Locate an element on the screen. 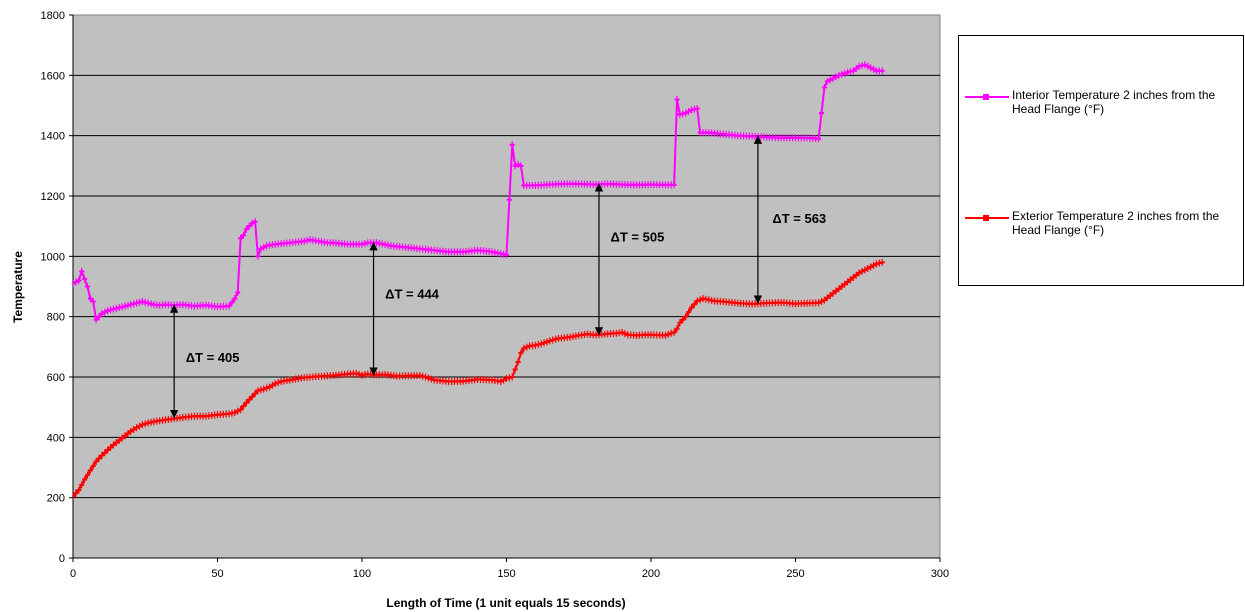  legend-swatch-exterior is located at coordinates (987, 218).